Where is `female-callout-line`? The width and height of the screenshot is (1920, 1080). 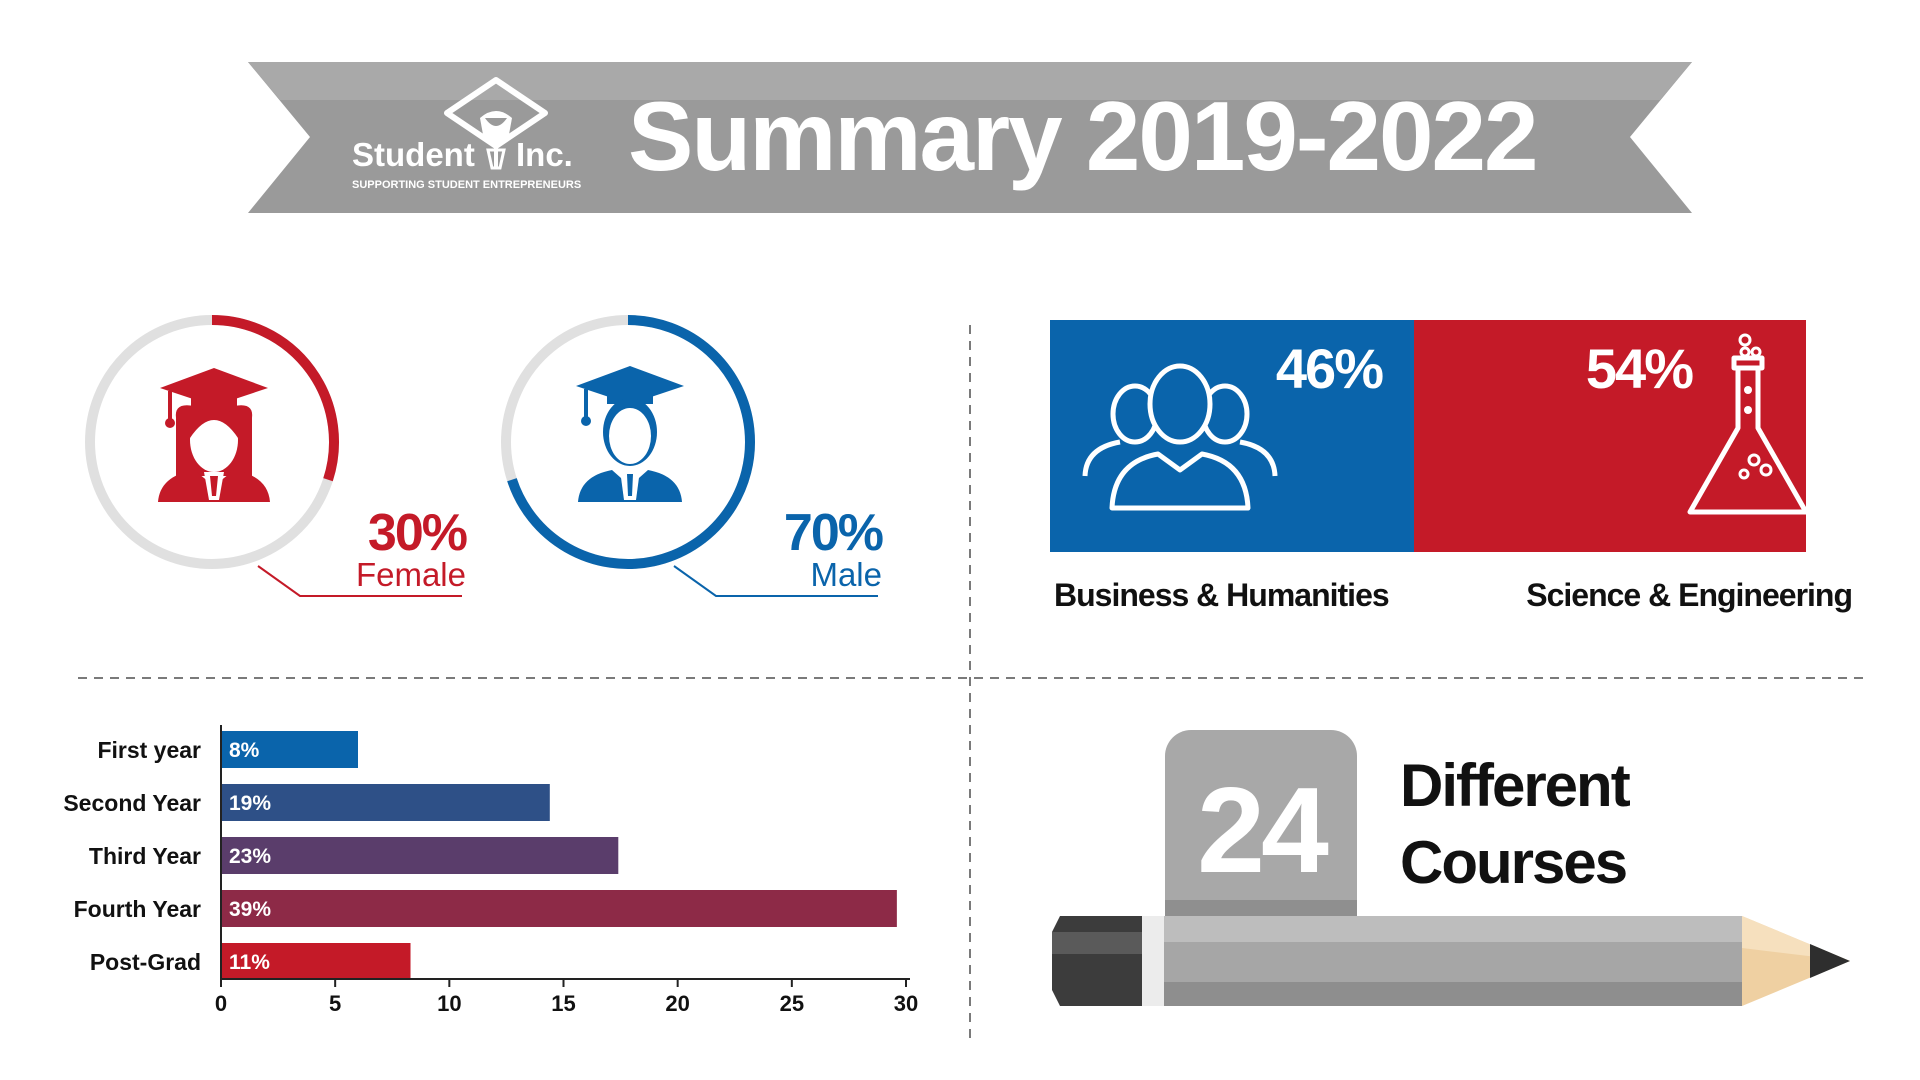
female-callout-line is located at coordinates (359, 581).